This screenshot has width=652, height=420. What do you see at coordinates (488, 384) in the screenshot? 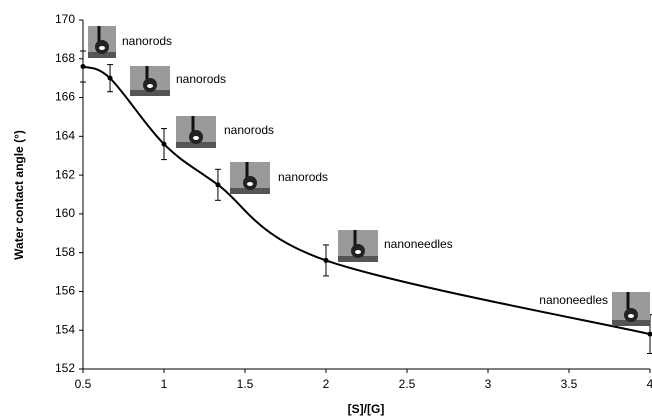
I see `x-tick-label: 3` at bounding box center [488, 384].